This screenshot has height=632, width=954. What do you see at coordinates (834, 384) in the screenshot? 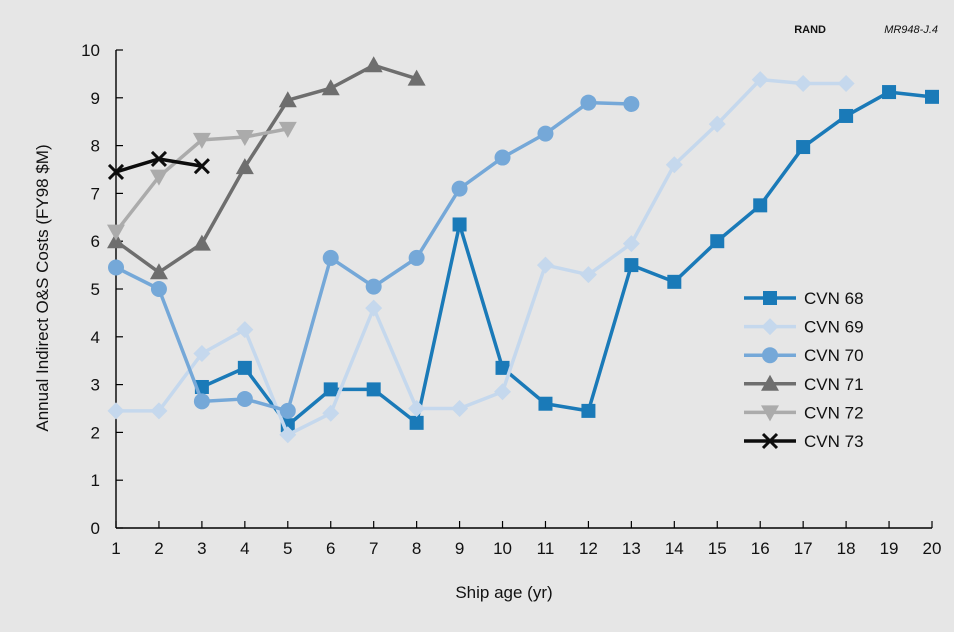
I see `legend-label: CVN 71` at bounding box center [834, 384].